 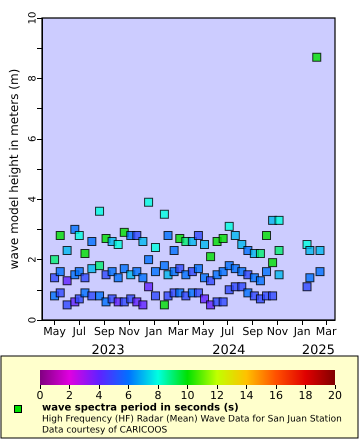 What do you see at coordinates (140, 408) in the screenshot?
I see `color-bar-title: wave spectra period in seconds (s)` at bounding box center [140, 408].